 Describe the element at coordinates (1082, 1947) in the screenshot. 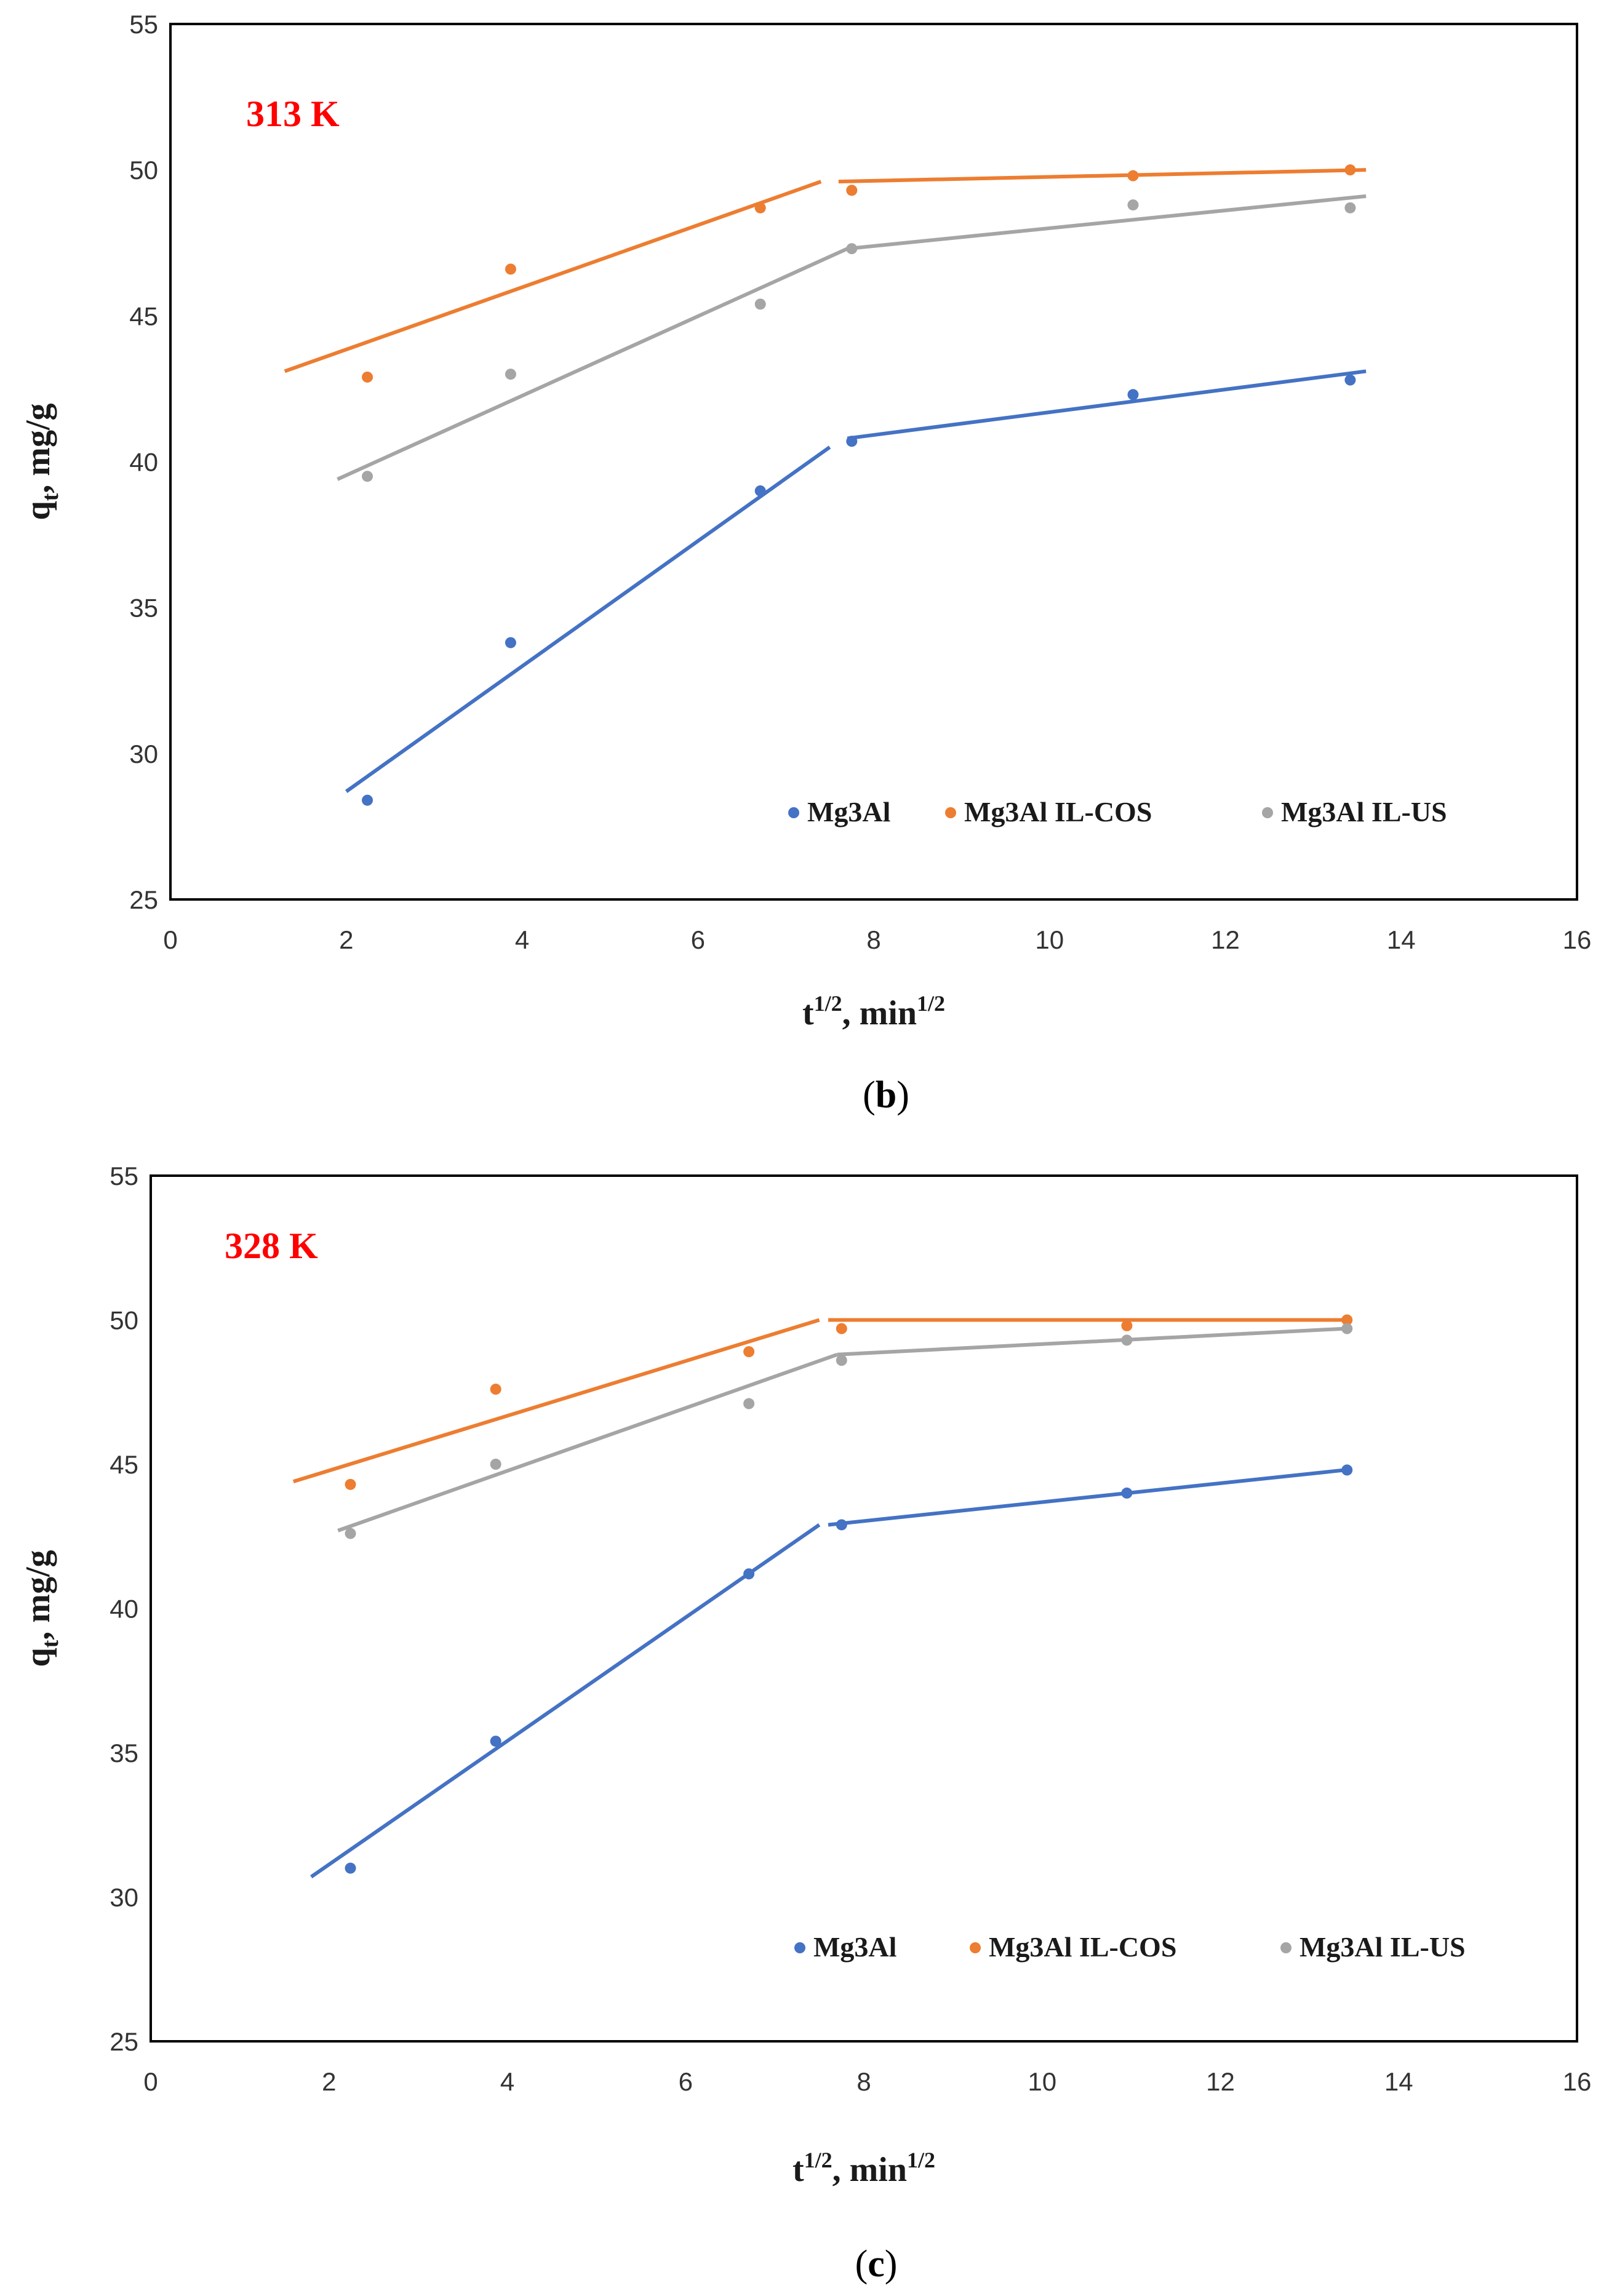

I see `legend-label: Mg3Al IL-COS` at that location.